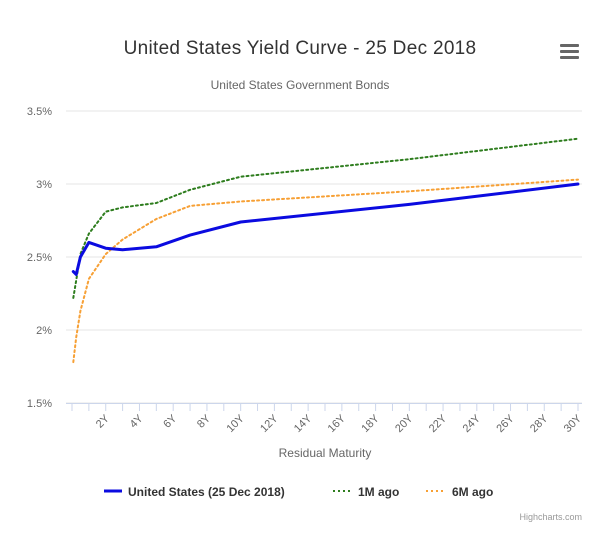 This screenshot has width=600, height=541. I want to click on x-tick-label: 18Y, so click(370, 423).